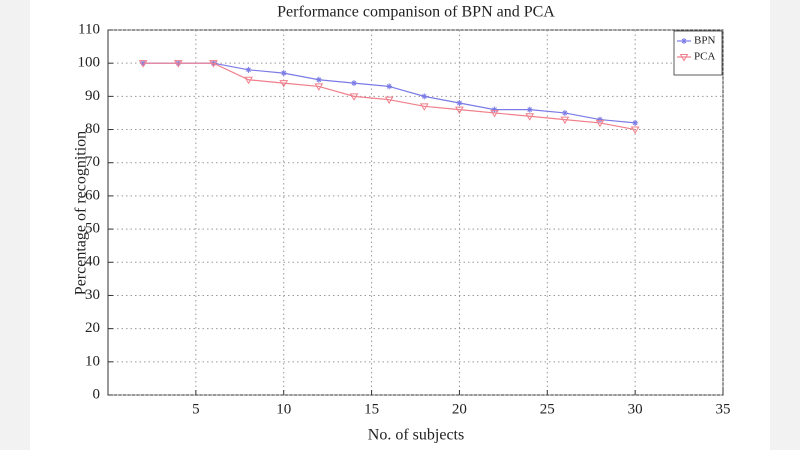  I want to click on y-tick-label: 0, so click(97, 394).